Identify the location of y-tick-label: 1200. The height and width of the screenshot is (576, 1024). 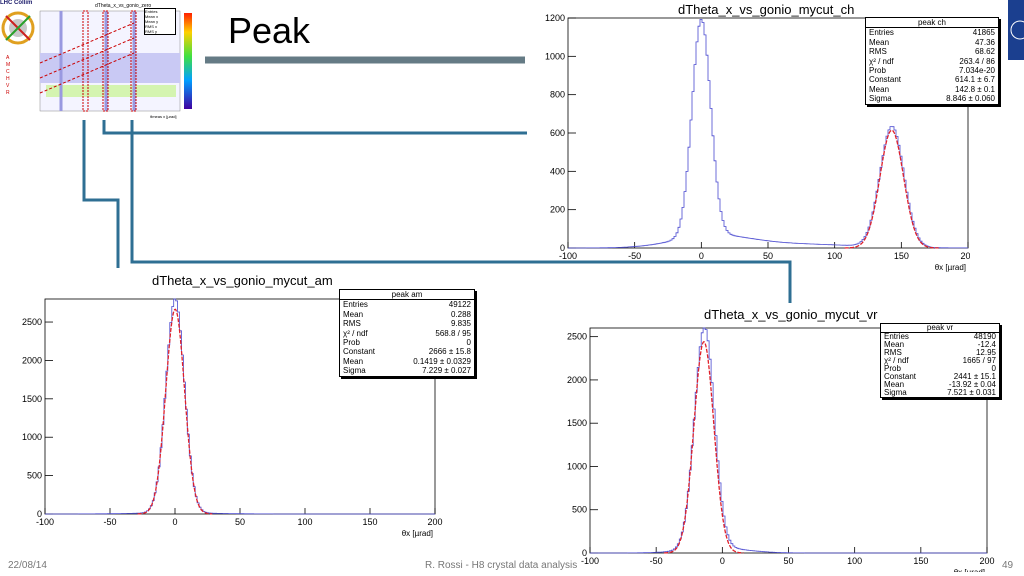
(555, 18).